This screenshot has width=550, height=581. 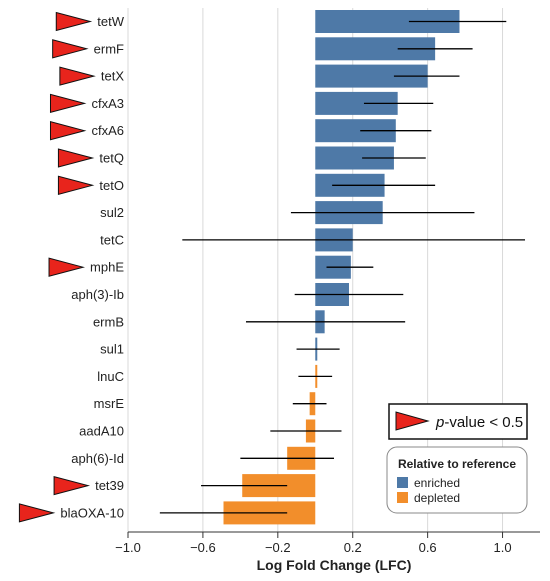 What do you see at coordinates (97, 458) in the screenshot?
I see `category-label-aph(6)-Id: aph(6)-Id` at bounding box center [97, 458].